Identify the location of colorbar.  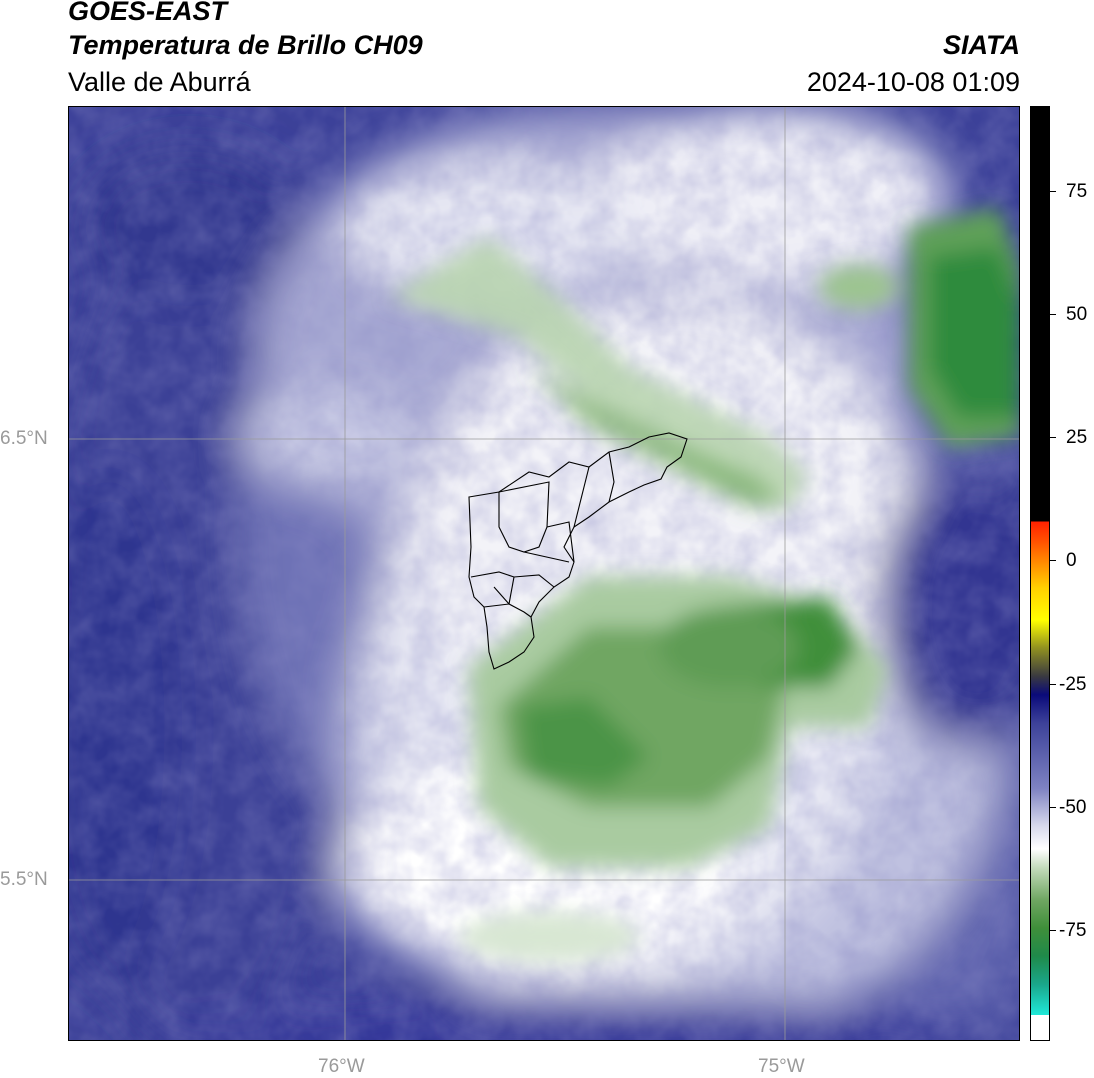
(1040, 573).